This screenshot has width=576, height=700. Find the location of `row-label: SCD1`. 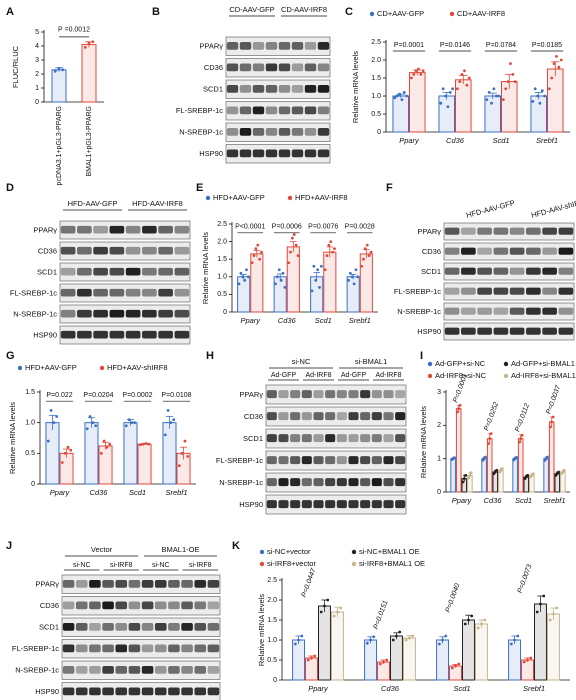

row-label: SCD1 is located at coordinates (431, 271).